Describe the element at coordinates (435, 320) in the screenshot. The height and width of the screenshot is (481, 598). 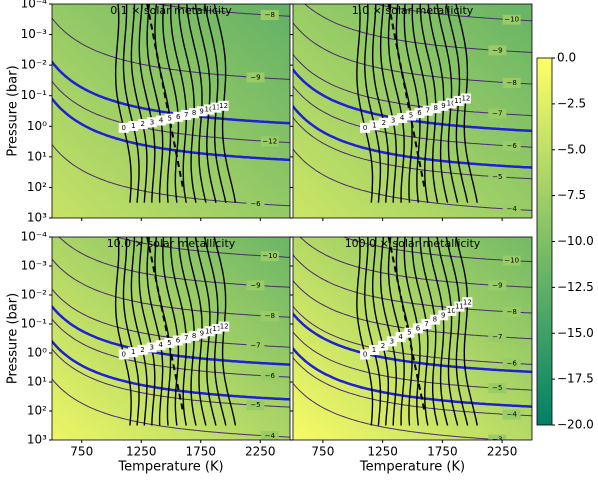
I see `profile-label: 8` at that location.